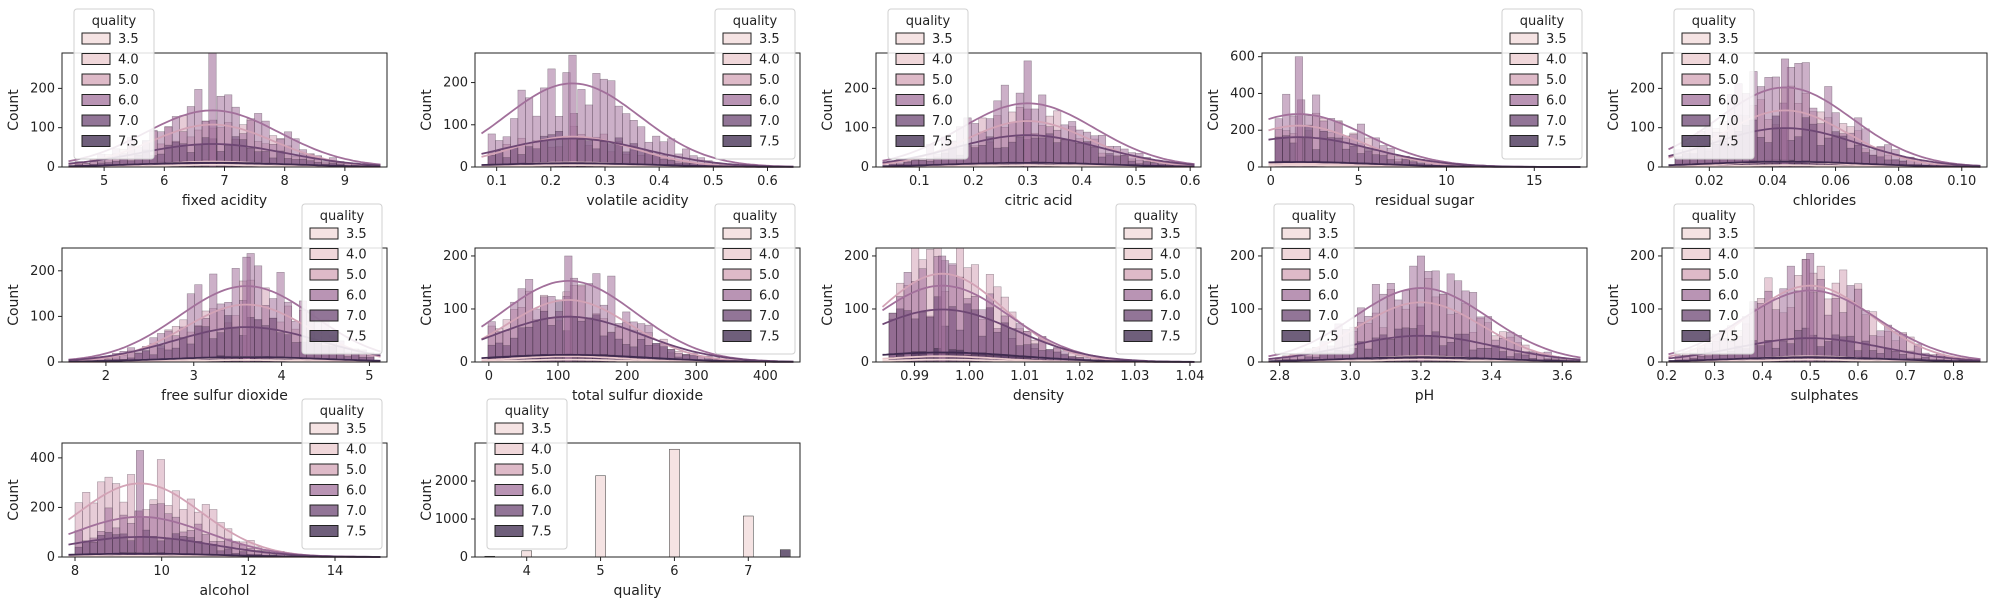 The image size is (1990, 610). Describe the element at coordinates (1562, 376) in the screenshot. I see `x-tick-label: 3.6` at that location.